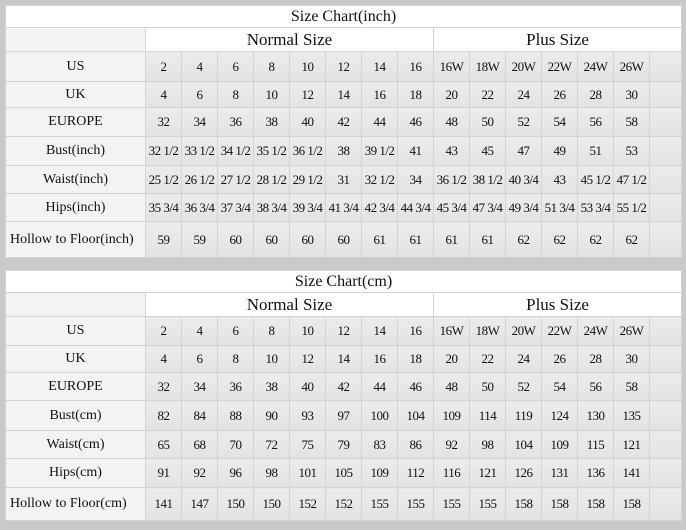  Describe the element at coordinates (415, 207) in the screenshot. I see `size-value-cell: 44 3/4` at that location.